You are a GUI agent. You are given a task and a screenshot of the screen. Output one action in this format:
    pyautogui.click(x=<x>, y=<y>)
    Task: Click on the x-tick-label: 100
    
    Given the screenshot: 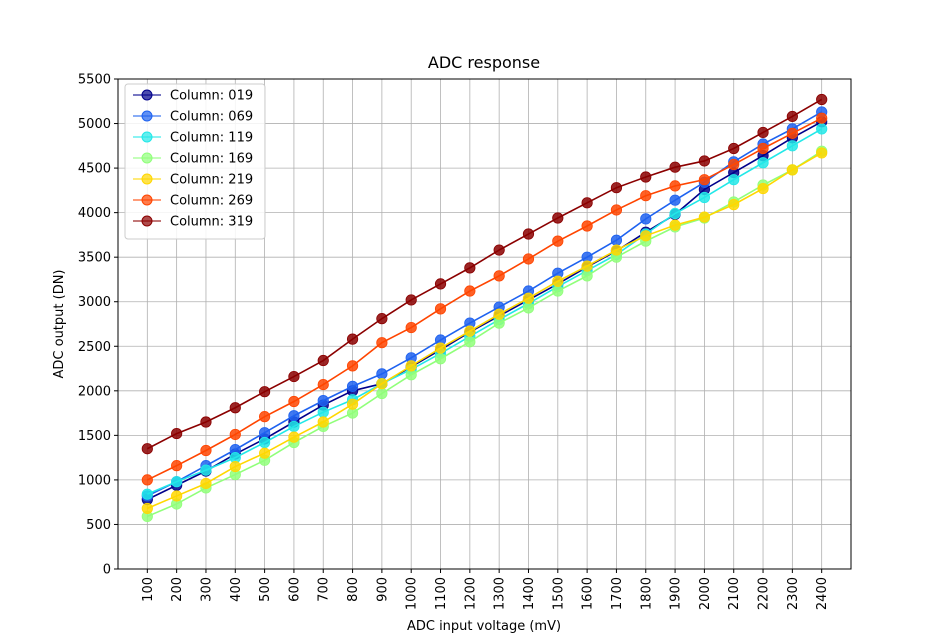 What is the action you would take?
    pyautogui.click(x=148, y=589)
    